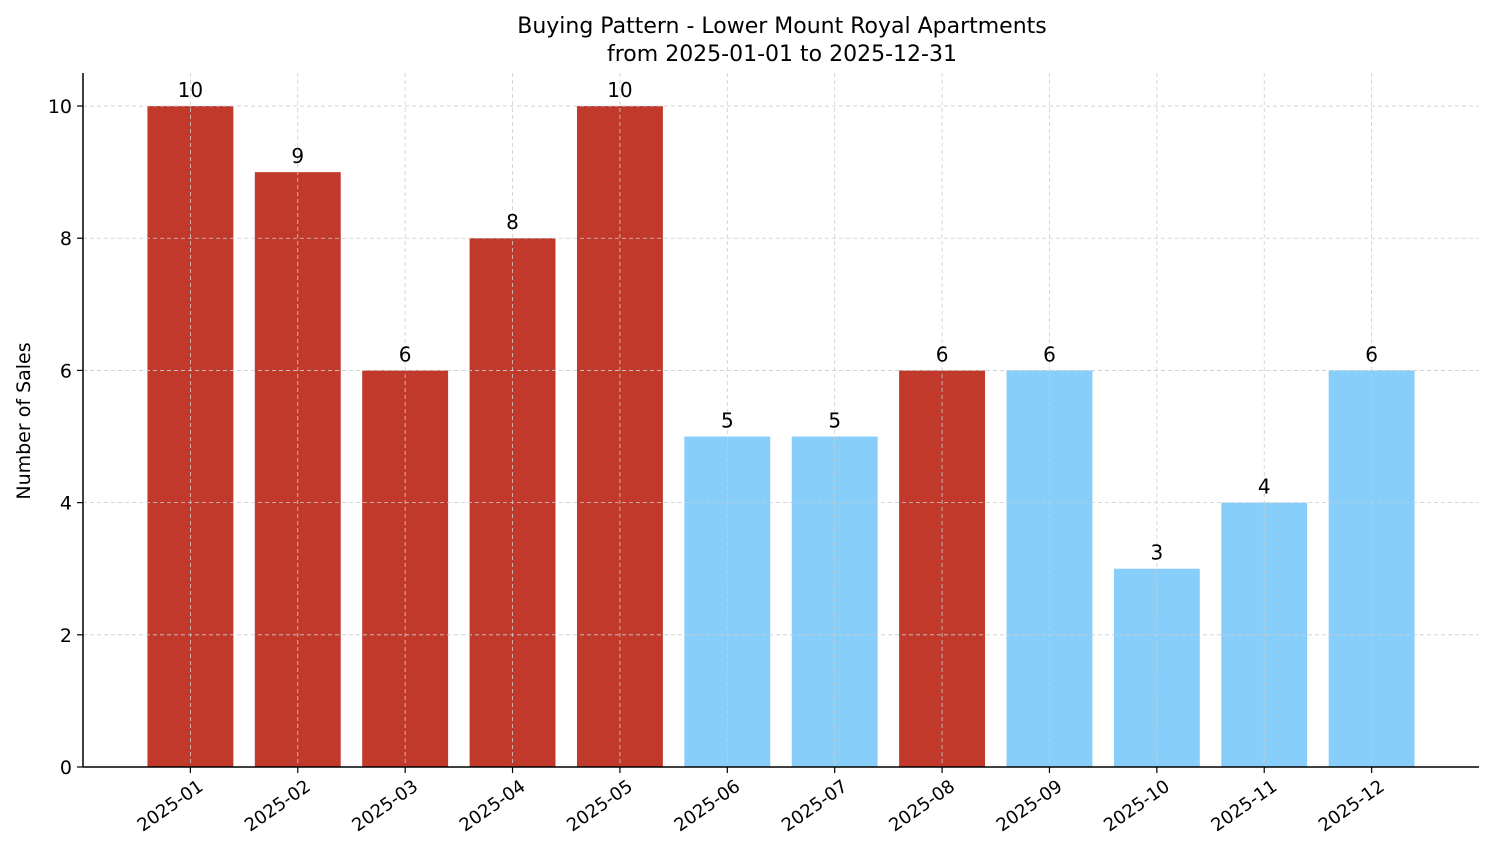  I want to click on chart-subtitle: from 2025-01-01 to 2025-12-31, so click(782, 54).